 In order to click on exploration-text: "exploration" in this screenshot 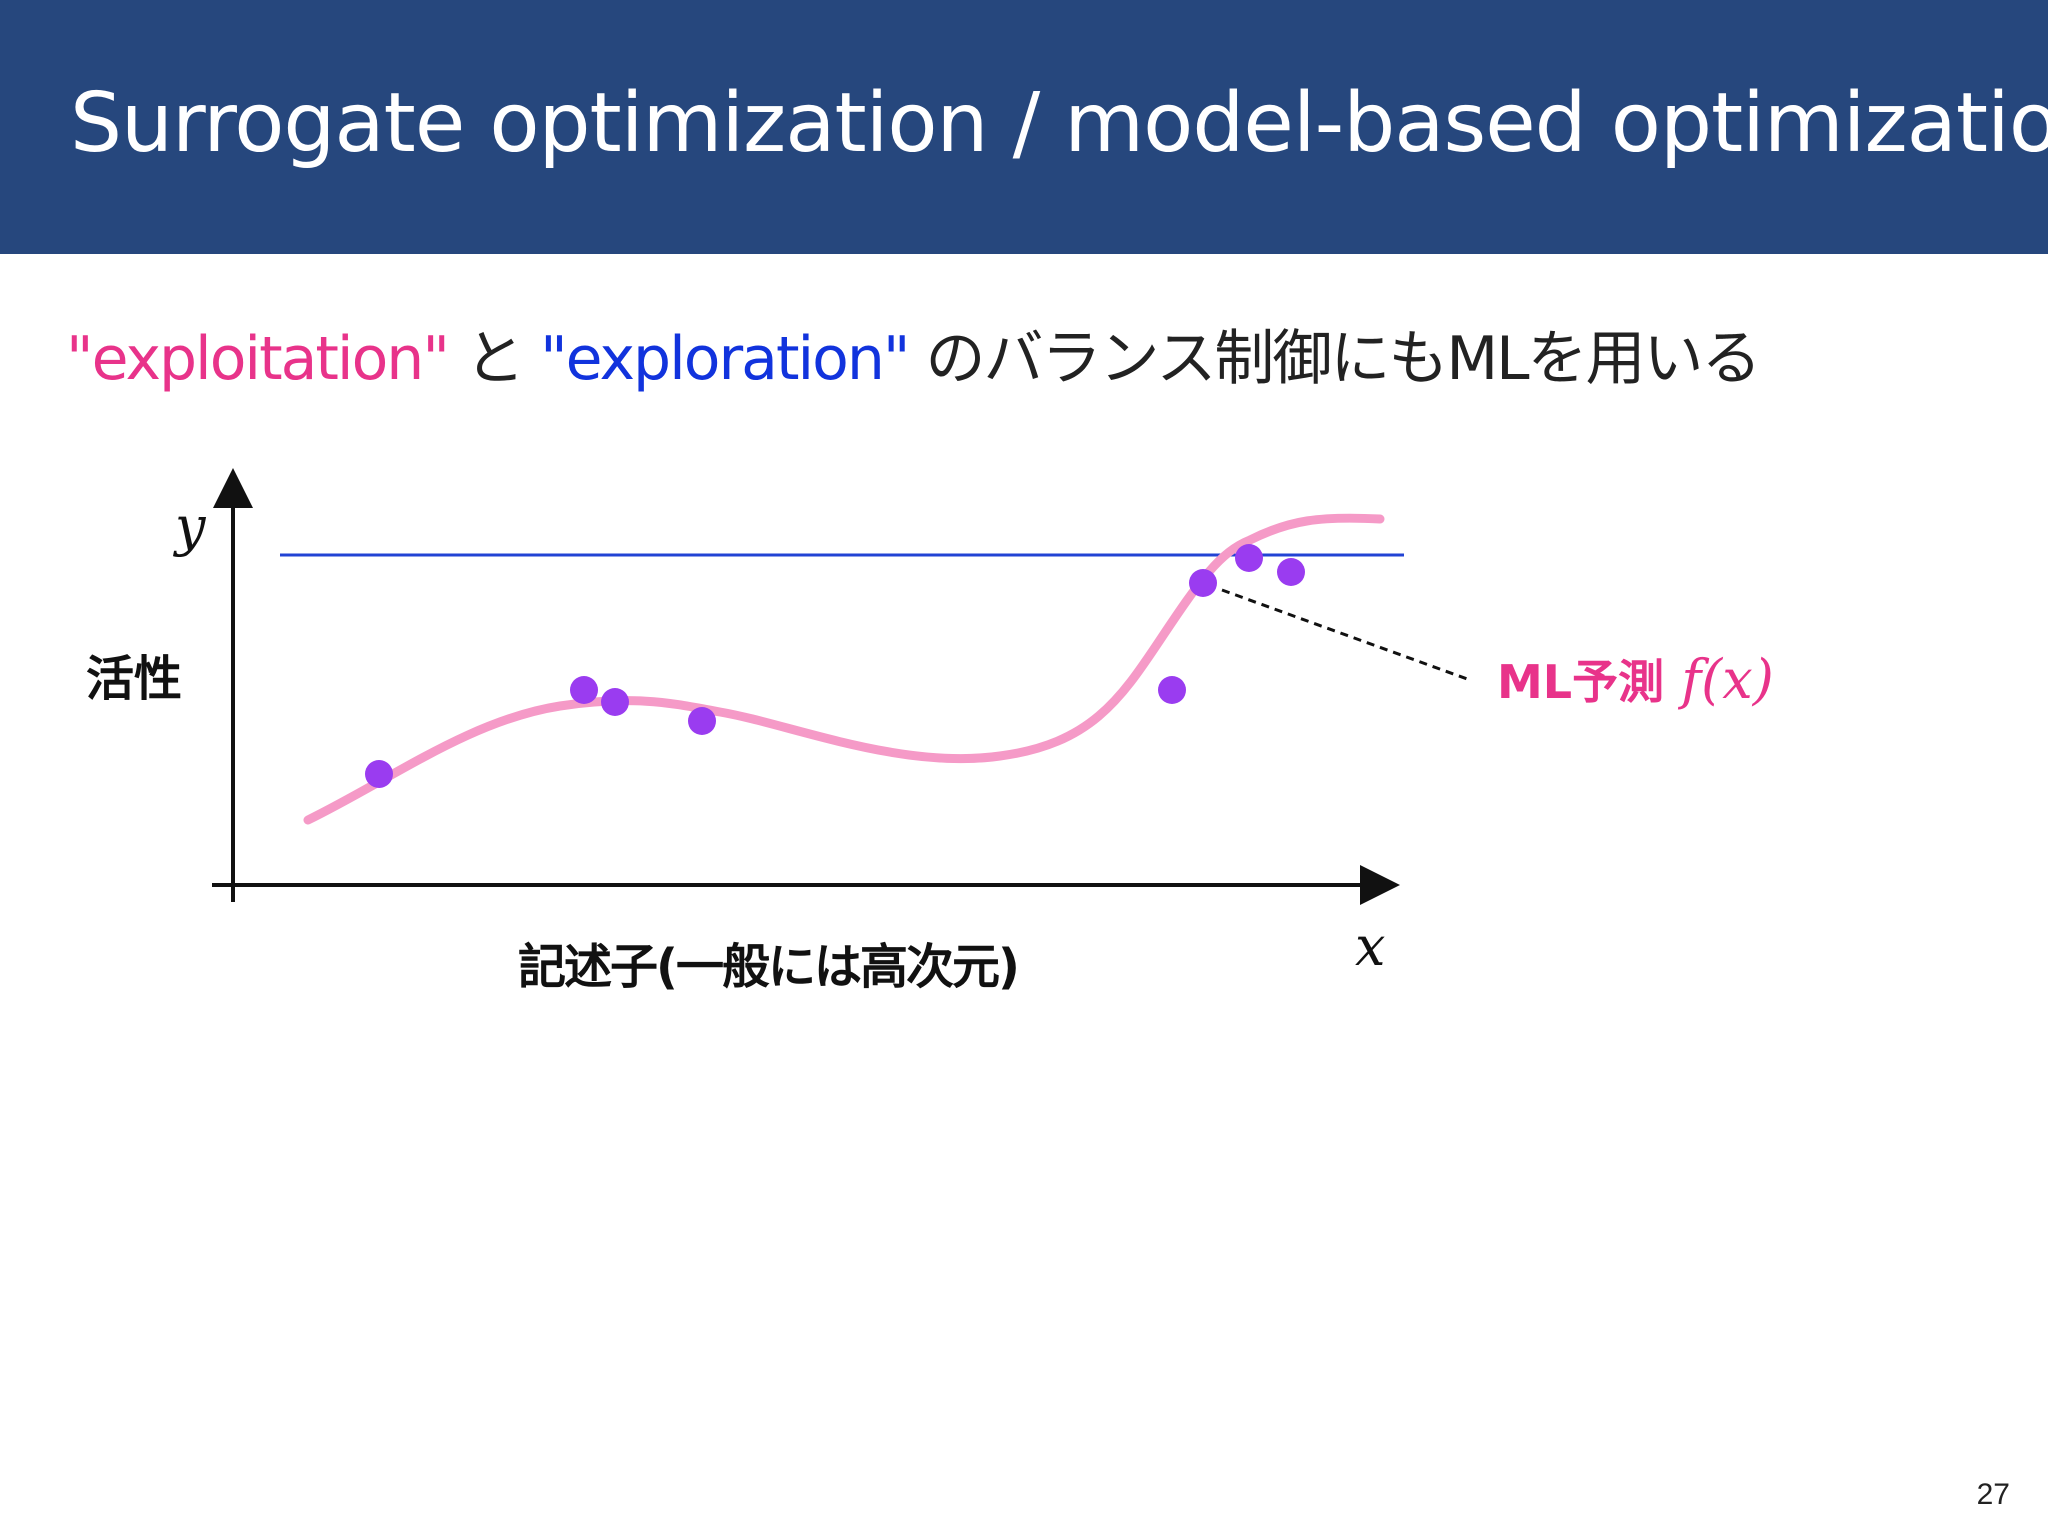, I will do `click(725, 359)`.